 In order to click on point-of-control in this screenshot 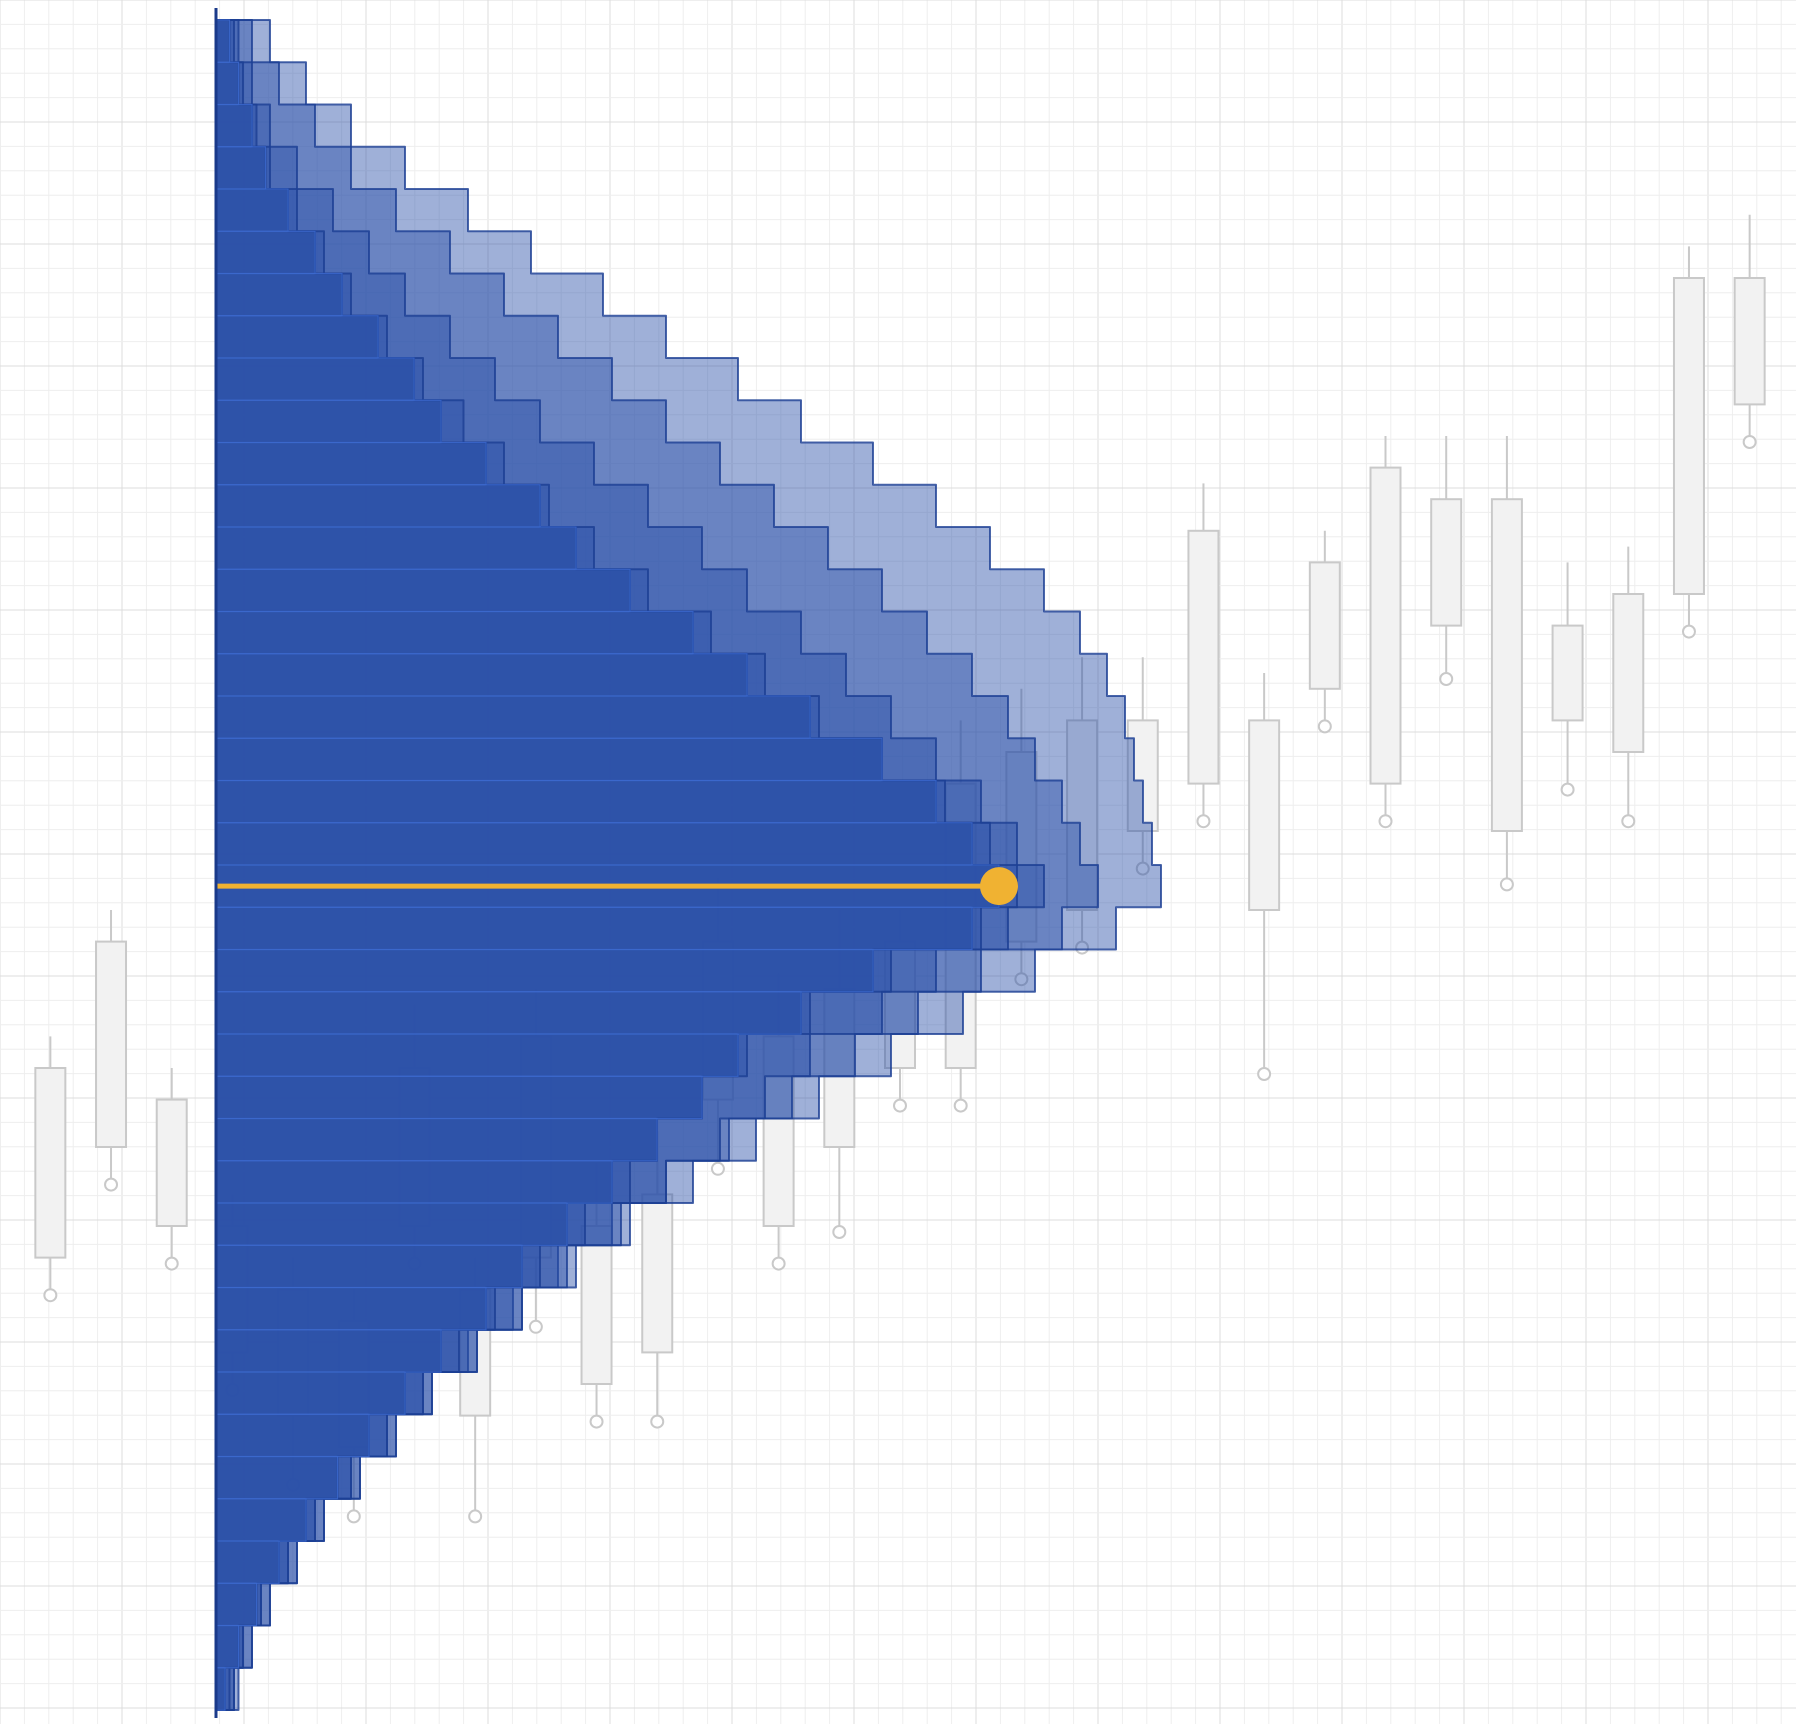, I will do `click(617, 886)`.